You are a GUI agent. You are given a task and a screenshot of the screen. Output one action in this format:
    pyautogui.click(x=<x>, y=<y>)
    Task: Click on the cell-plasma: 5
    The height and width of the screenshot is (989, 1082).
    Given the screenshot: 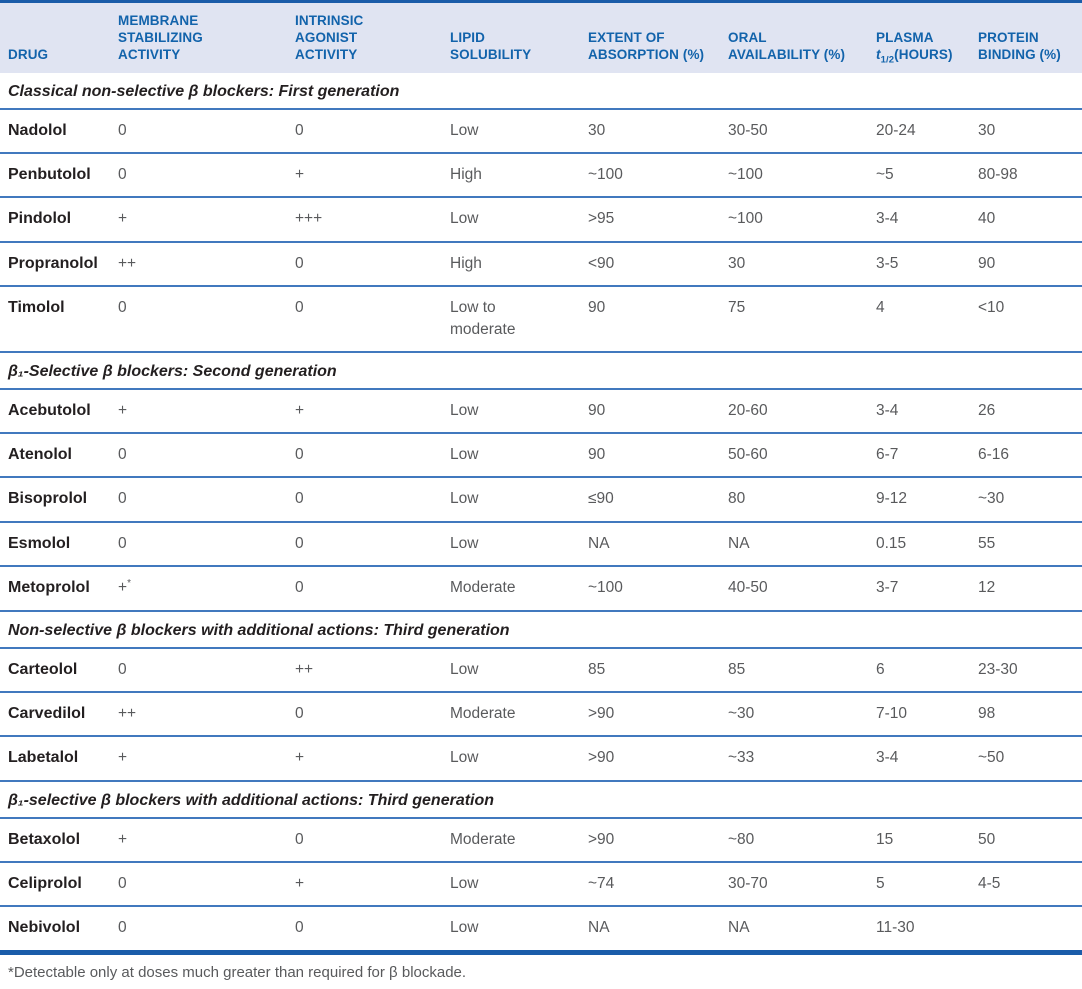 What is the action you would take?
    pyautogui.click(x=919, y=885)
    